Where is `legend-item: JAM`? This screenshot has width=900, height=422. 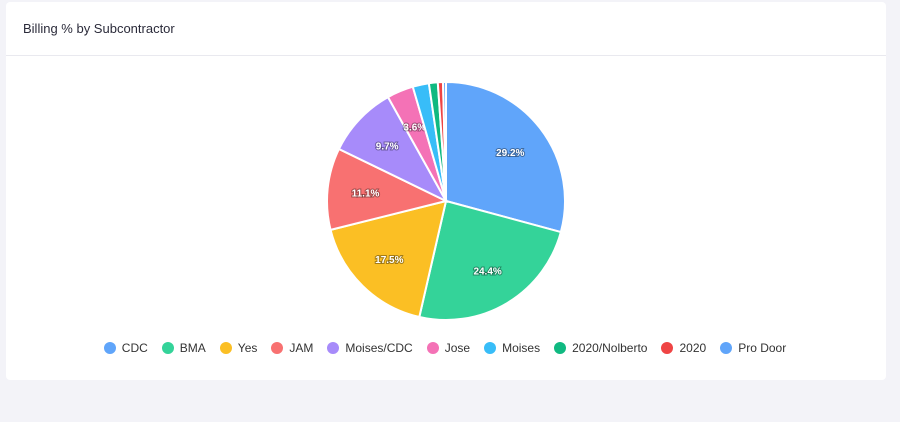 legend-item: JAM is located at coordinates (292, 348).